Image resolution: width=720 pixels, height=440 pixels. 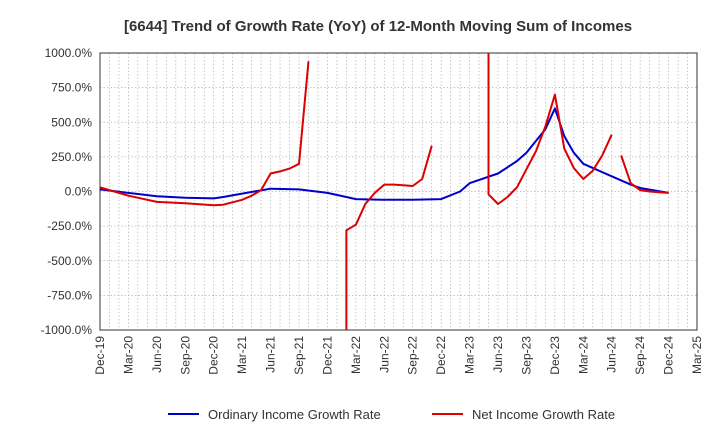 I want to click on x-tick-label: Sep-21, so click(x=299, y=355).